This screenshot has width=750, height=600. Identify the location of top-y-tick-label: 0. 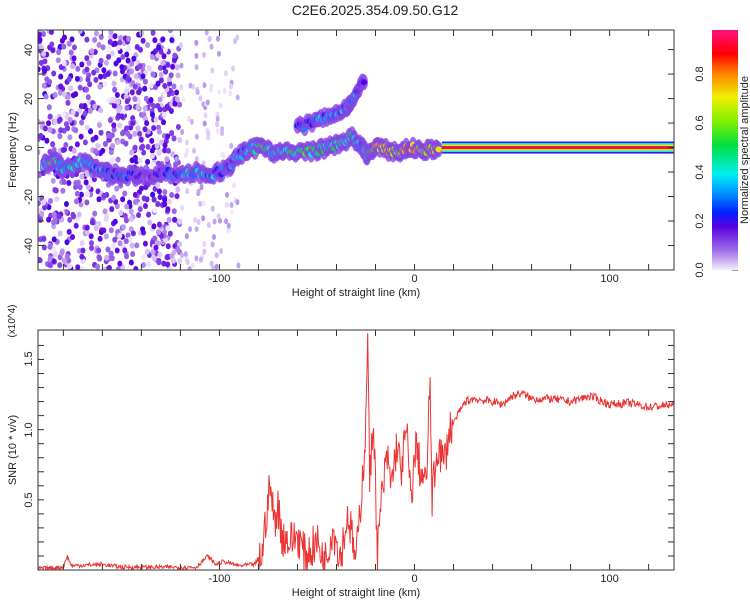
(29, 147).